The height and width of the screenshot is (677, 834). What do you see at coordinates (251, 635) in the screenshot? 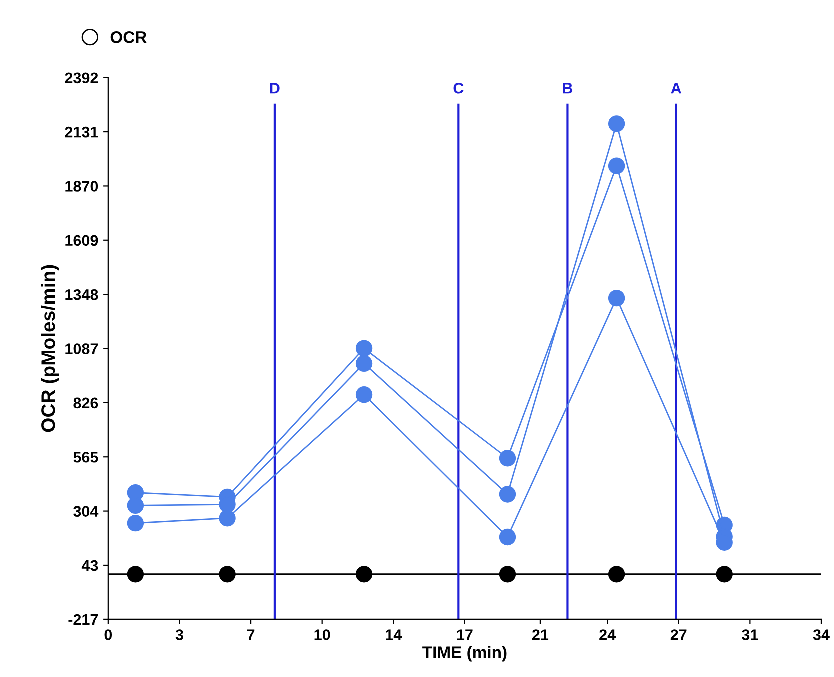
I see `x-tick-label: 7` at bounding box center [251, 635].